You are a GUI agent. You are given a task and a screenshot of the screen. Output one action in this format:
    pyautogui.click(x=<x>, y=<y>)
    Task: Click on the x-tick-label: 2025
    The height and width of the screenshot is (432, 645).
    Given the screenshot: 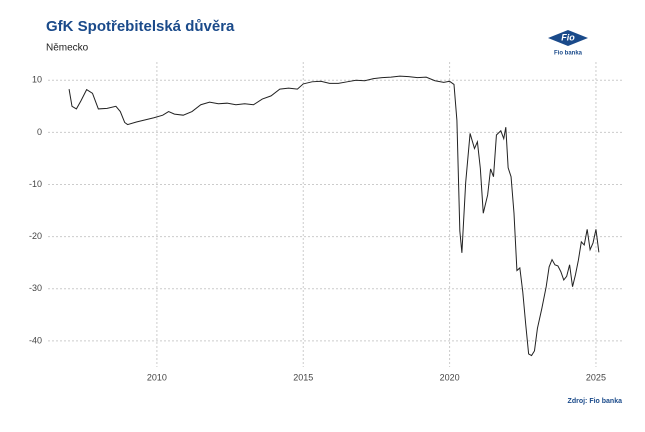 What is the action you would take?
    pyautogui.click(x=596, y=377)
    